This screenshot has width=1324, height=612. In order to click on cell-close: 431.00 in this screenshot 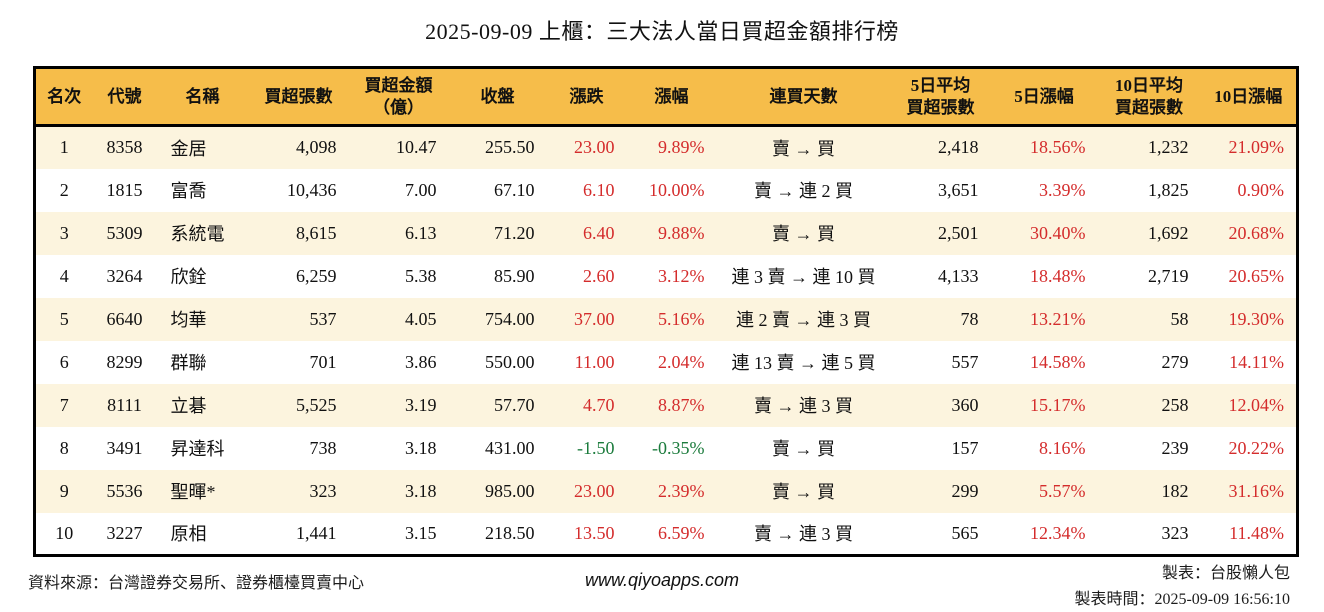, I will do `click(510, 447)`.